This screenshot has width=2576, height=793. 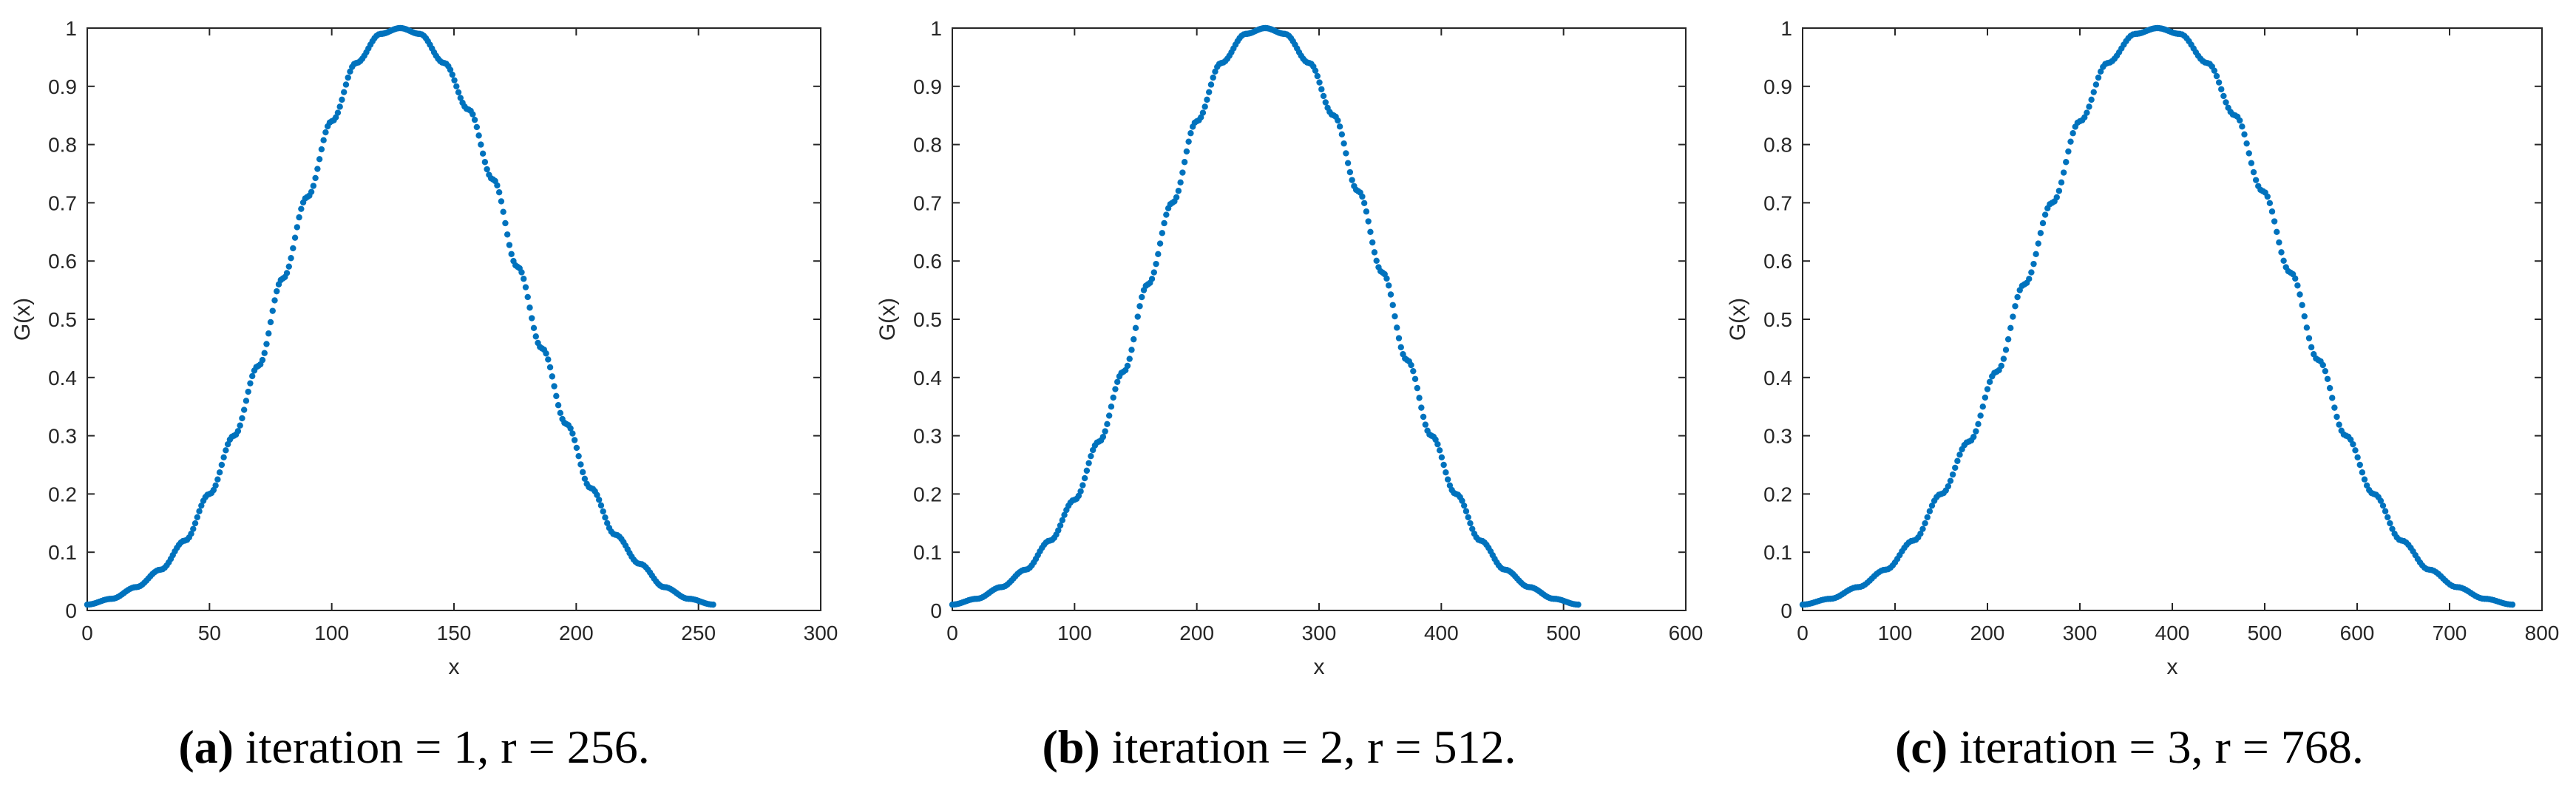 I want to click on y-tick-label: 0.7, so click(x=1777, y=203).